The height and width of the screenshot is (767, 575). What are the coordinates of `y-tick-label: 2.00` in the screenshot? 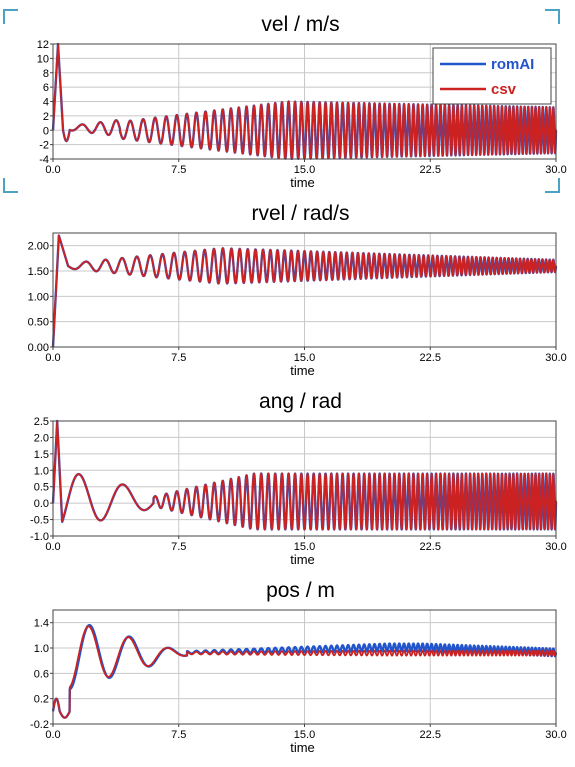 It's located at (38, 247).